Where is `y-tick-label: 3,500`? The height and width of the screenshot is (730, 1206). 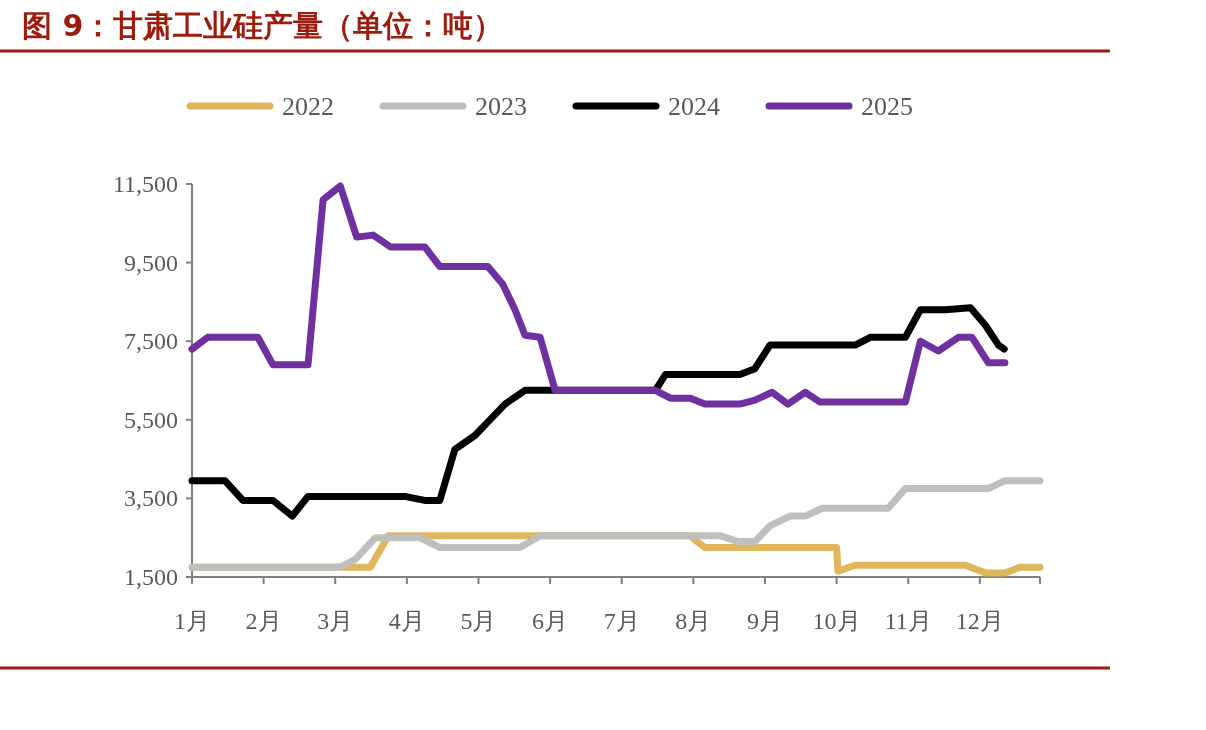
y-tick-label: 3,500 is located at coordinates (151, 498).